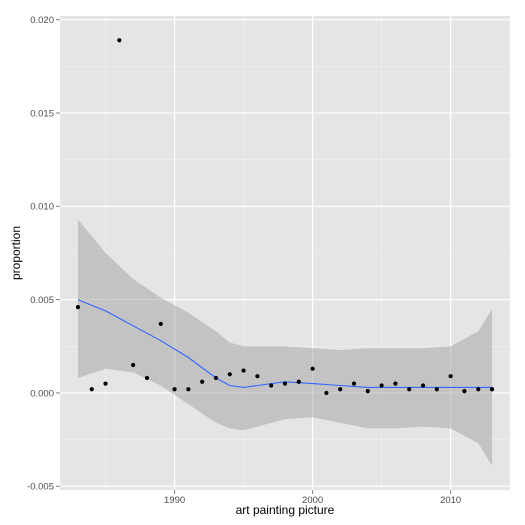 The width and height of the screenshot is (525, 525). I want to click on y-tick-label: 0.020, so click(42, 20).